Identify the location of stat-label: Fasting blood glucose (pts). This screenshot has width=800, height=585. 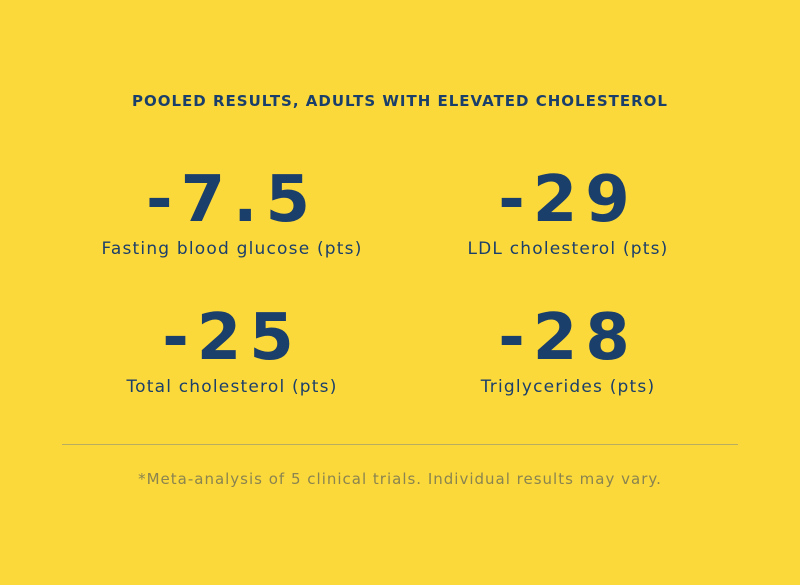
(232, 249).